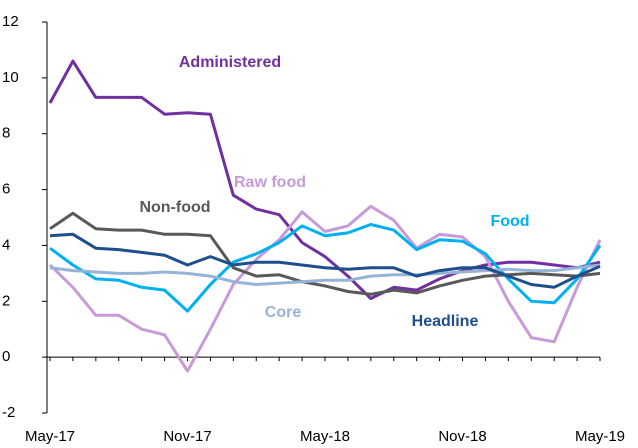 The image size is (638, 448). I want to click on series-label: Non-food, so click(174, 207).